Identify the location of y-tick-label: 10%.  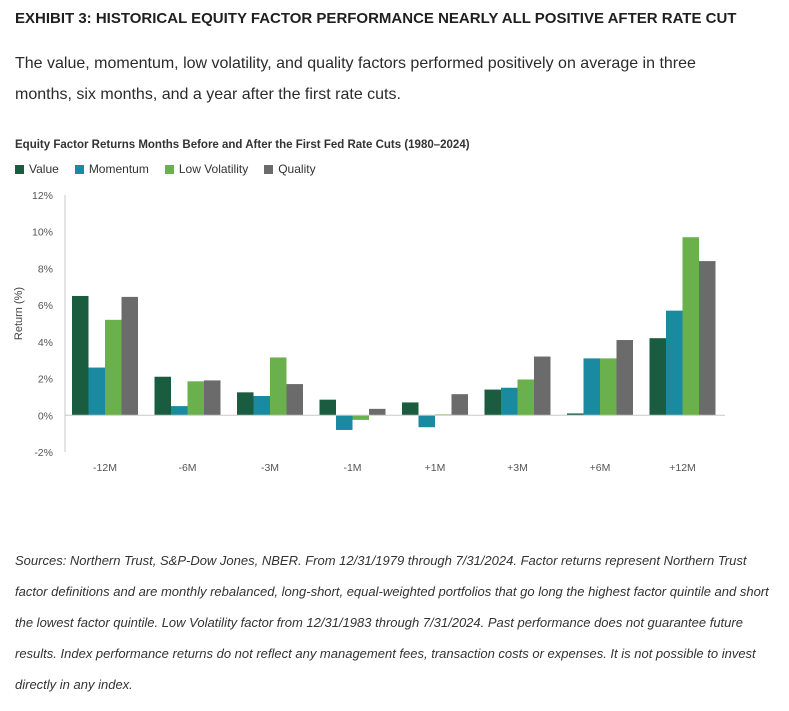
(42, 233).